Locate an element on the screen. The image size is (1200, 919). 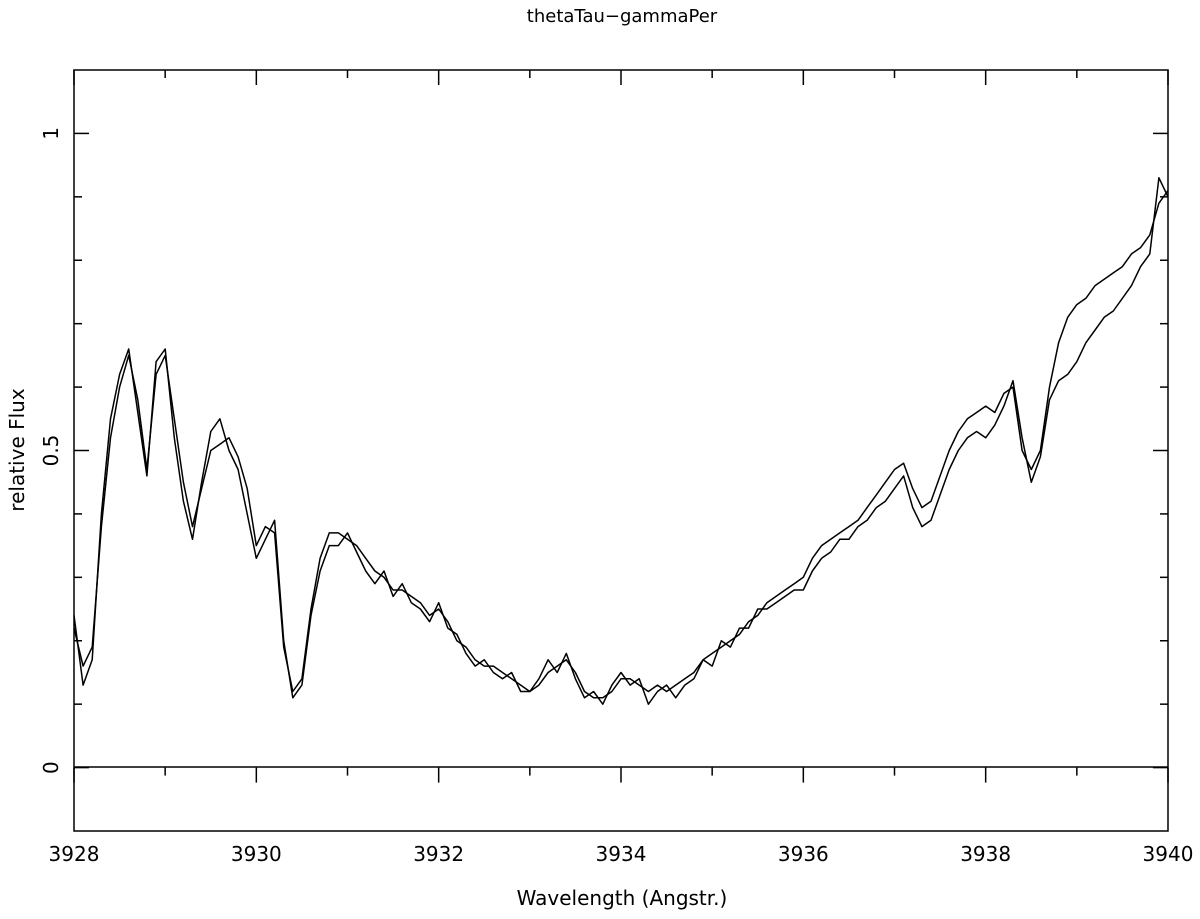
y-tick-label: 0.5 is located at coordinates (51, 451).